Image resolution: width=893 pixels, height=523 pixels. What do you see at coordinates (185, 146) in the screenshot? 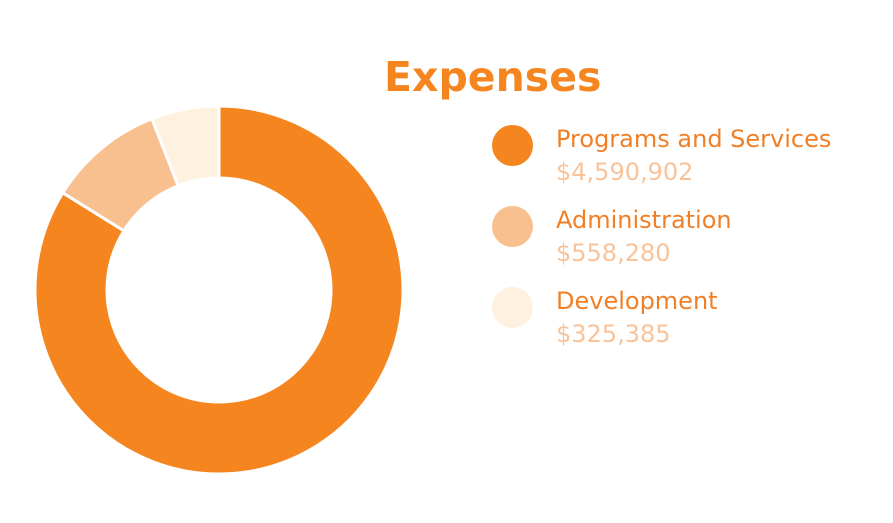
I see `donut-slice-development` at bounding box center [185, 146].